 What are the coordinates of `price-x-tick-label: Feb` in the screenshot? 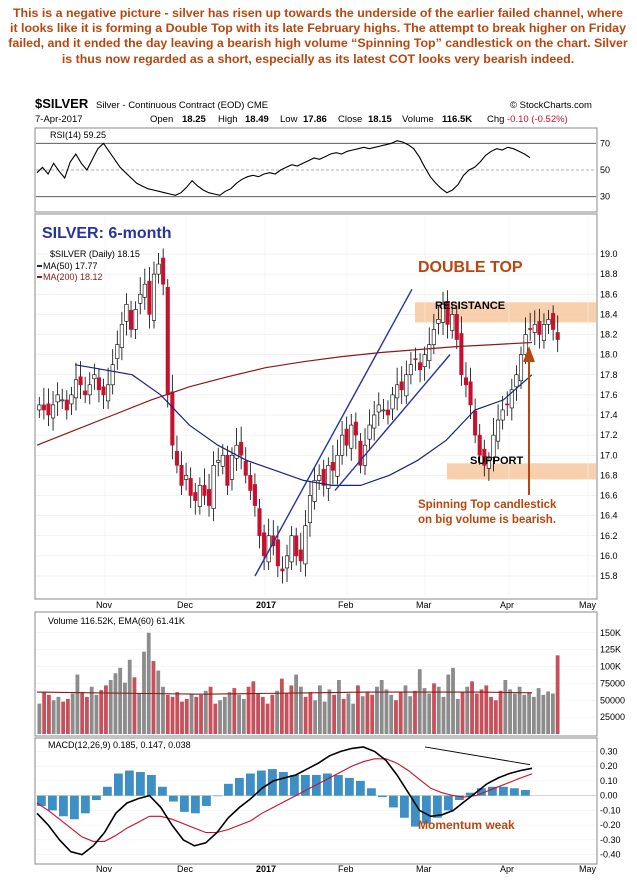 It's located at (346, 605).